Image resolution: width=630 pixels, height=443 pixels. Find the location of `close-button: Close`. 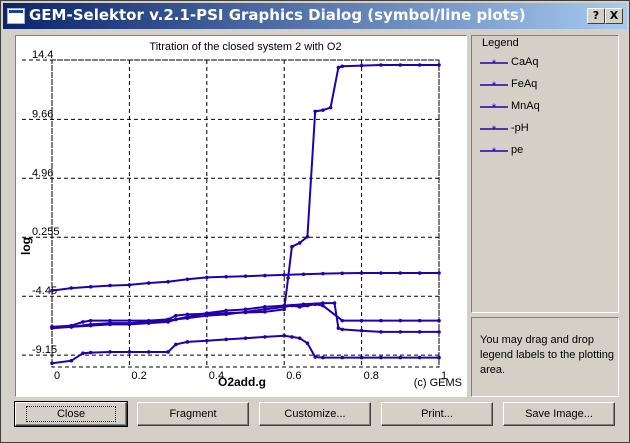

close-button: Close is located at coordinates (71, 414).